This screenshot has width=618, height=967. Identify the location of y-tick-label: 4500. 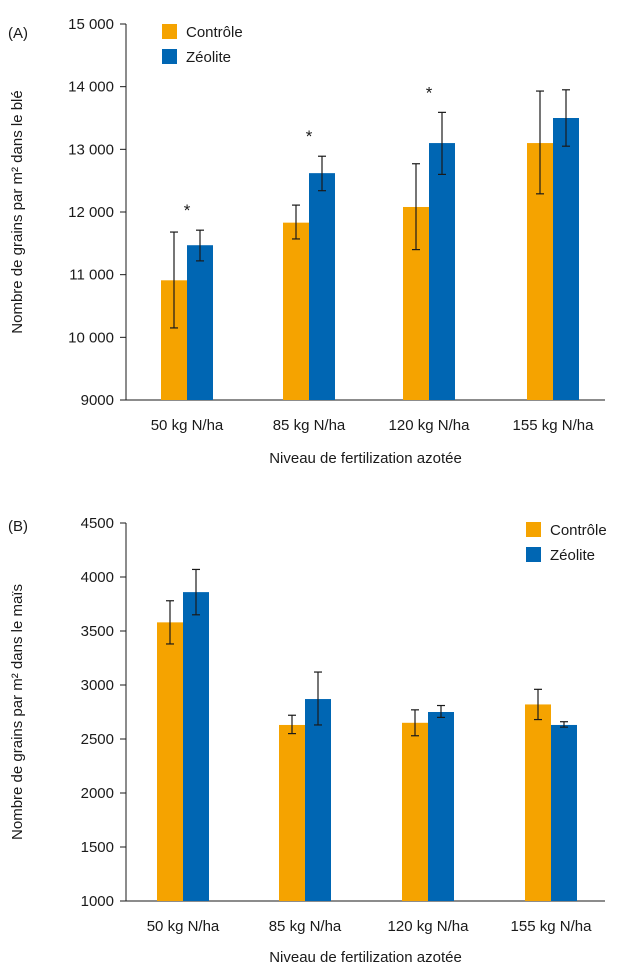
(97, 523).